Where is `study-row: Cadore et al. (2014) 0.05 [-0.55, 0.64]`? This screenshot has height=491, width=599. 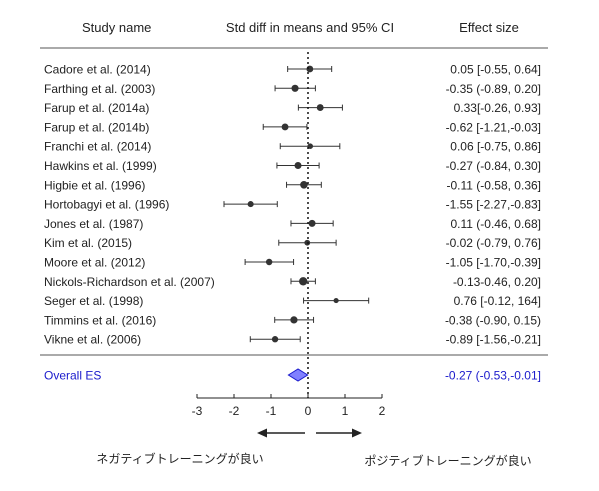 study-row: Cadore et al. (2014) 0.05 [-0.55, 0.64] is located at coordinates (292, 70).